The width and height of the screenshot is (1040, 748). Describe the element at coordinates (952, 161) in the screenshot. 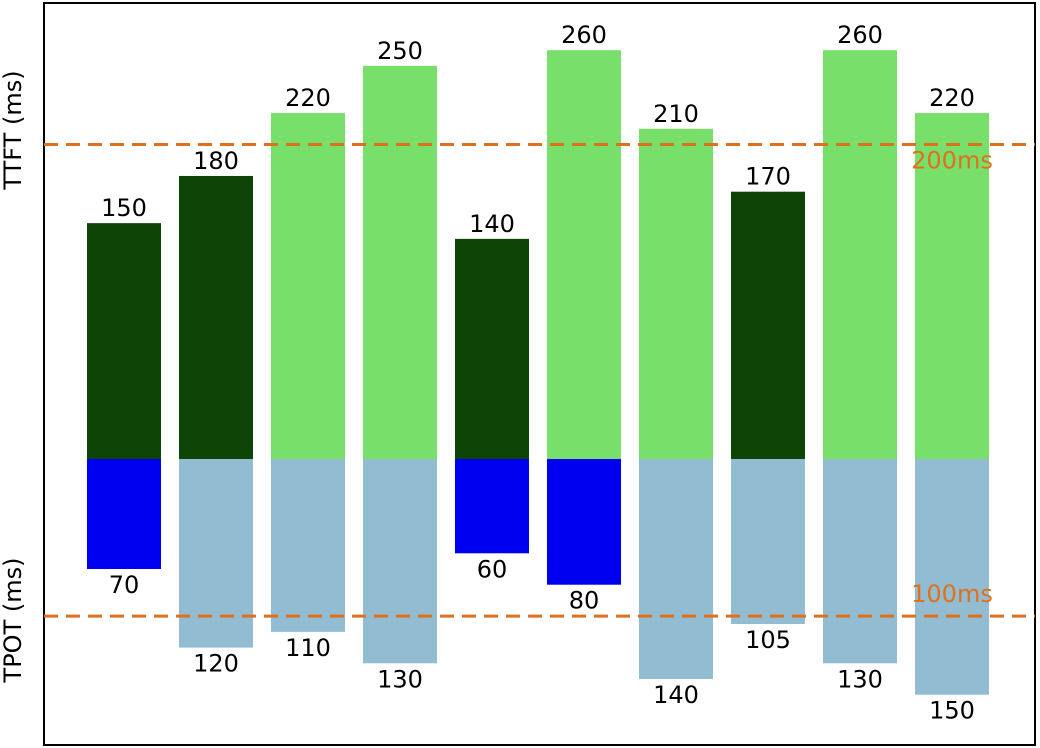

I see `threshold-label: 200ms` at that location.